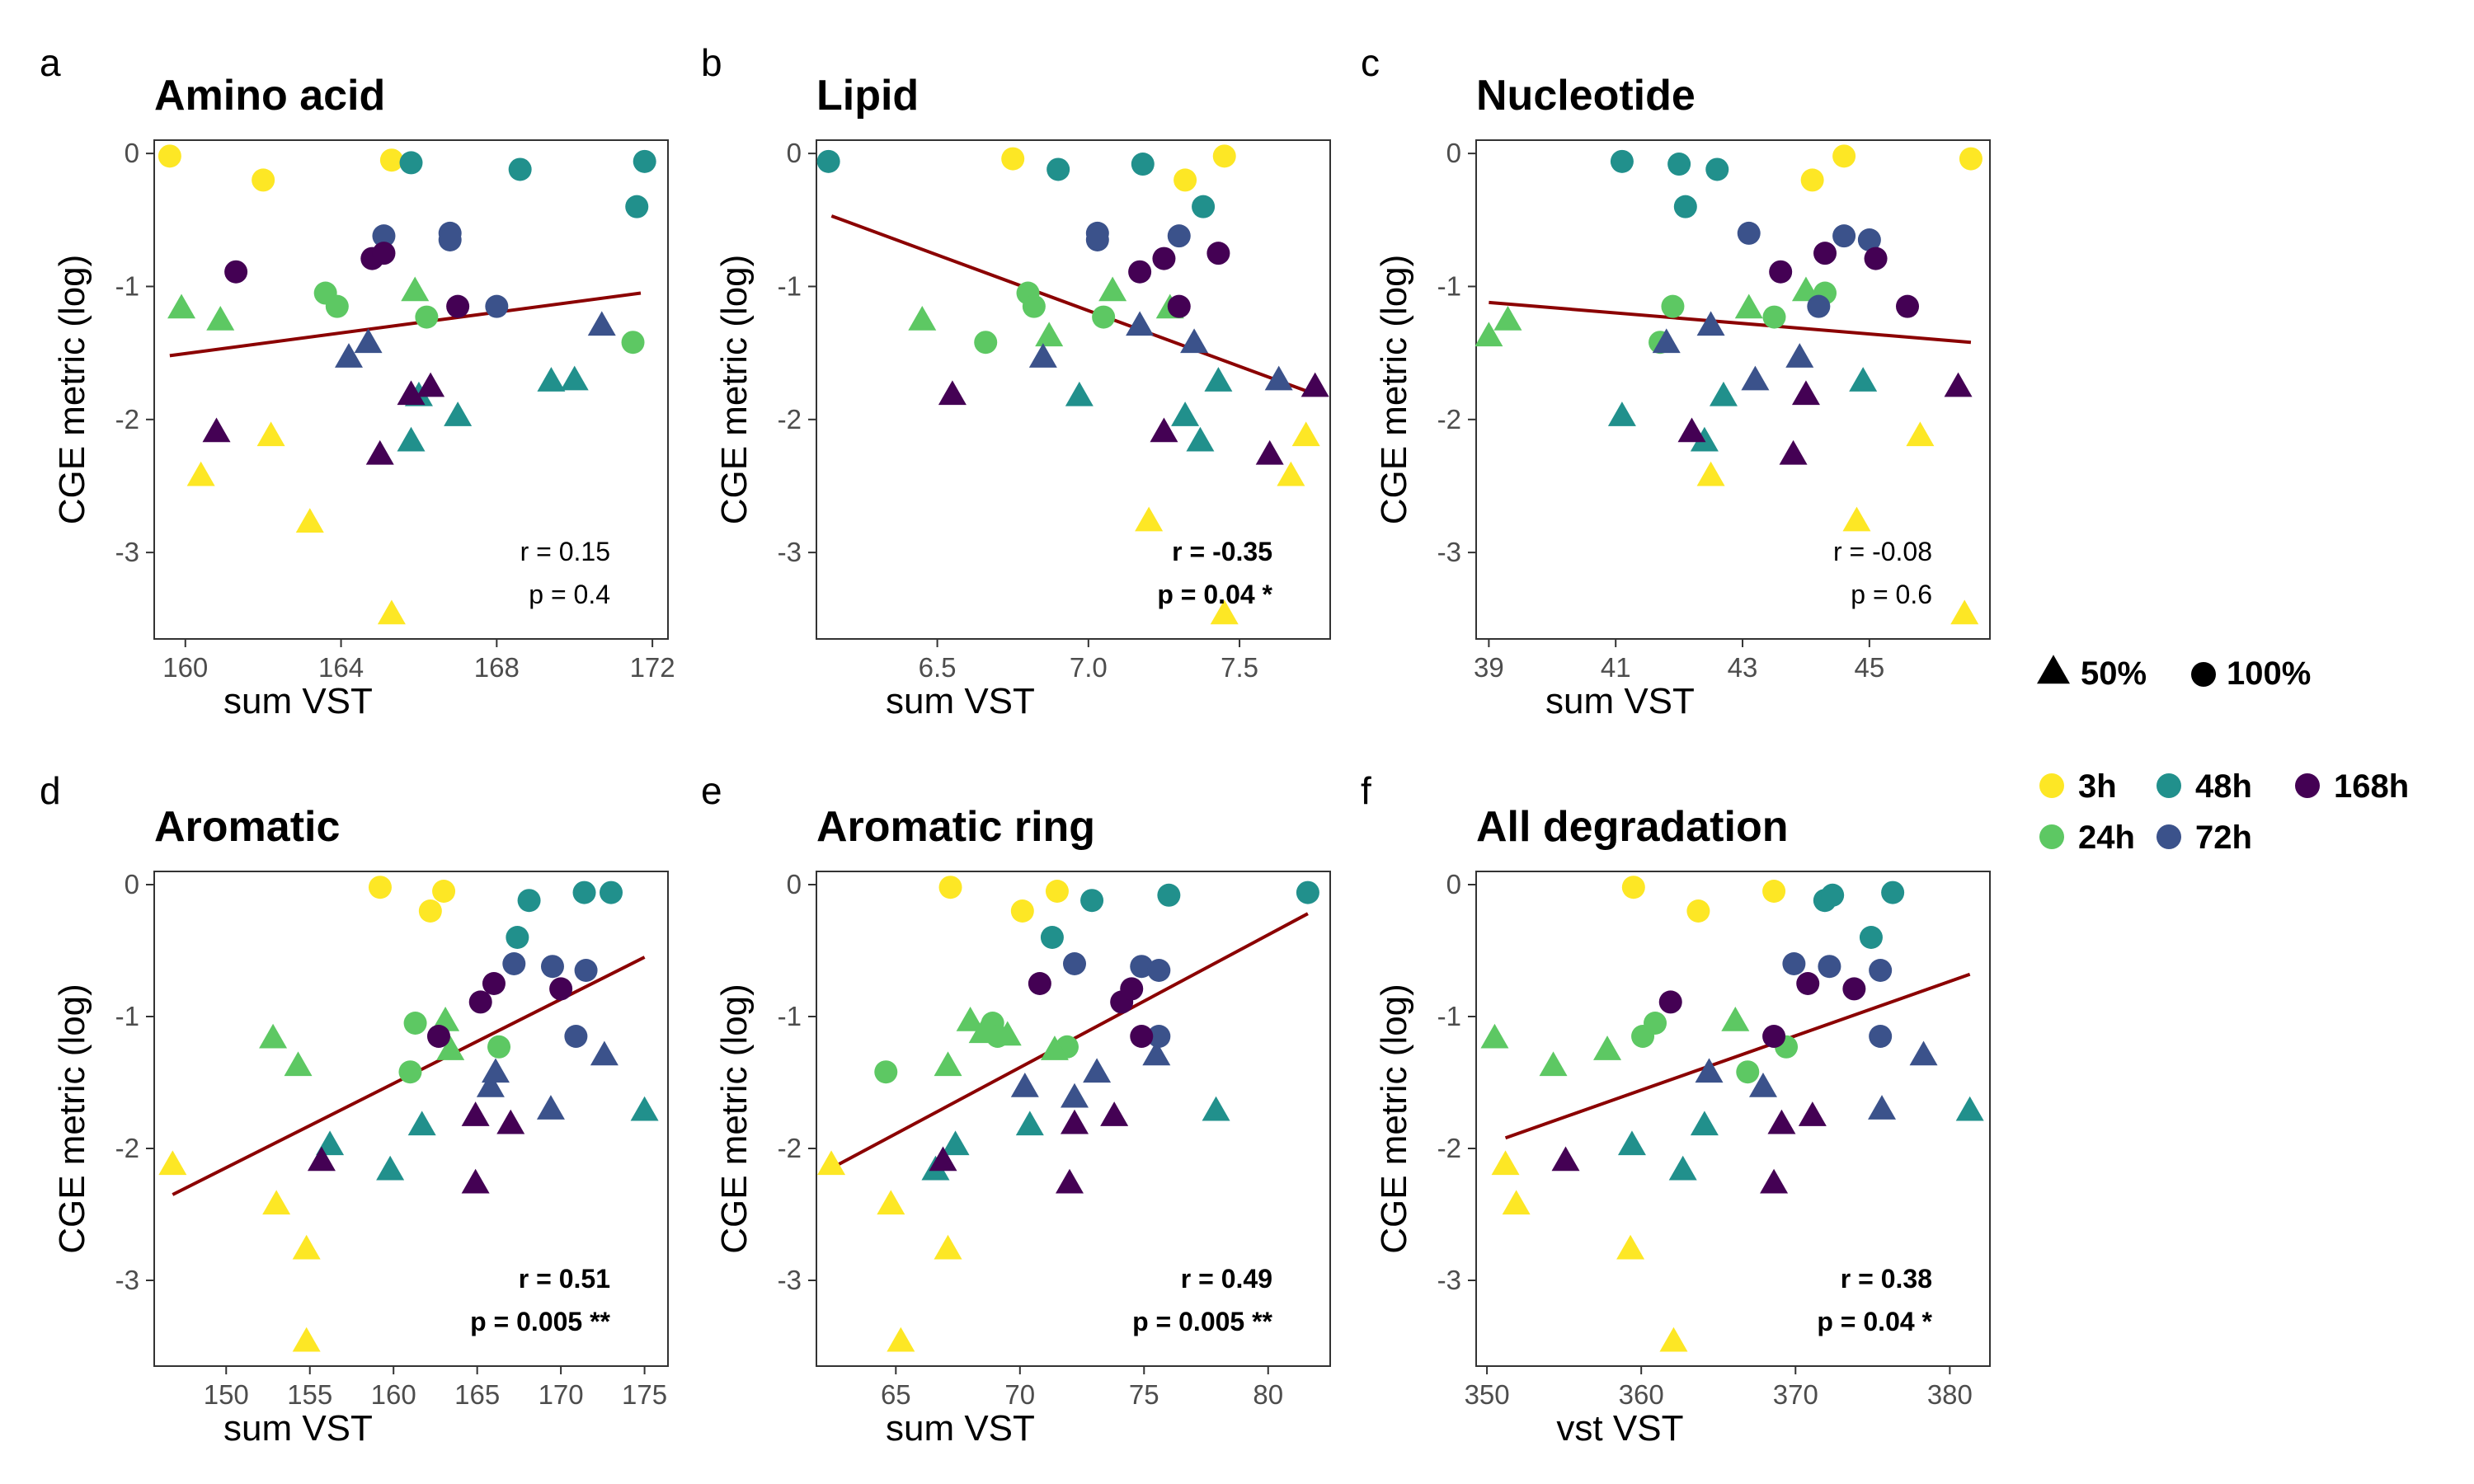 The width and height of the screenshot is (2474, 1484). What do you see at coordinates (1795, 1394) in the screenshot?
I see `x-tick-label: 370` at bounding box center [1795, 1394].